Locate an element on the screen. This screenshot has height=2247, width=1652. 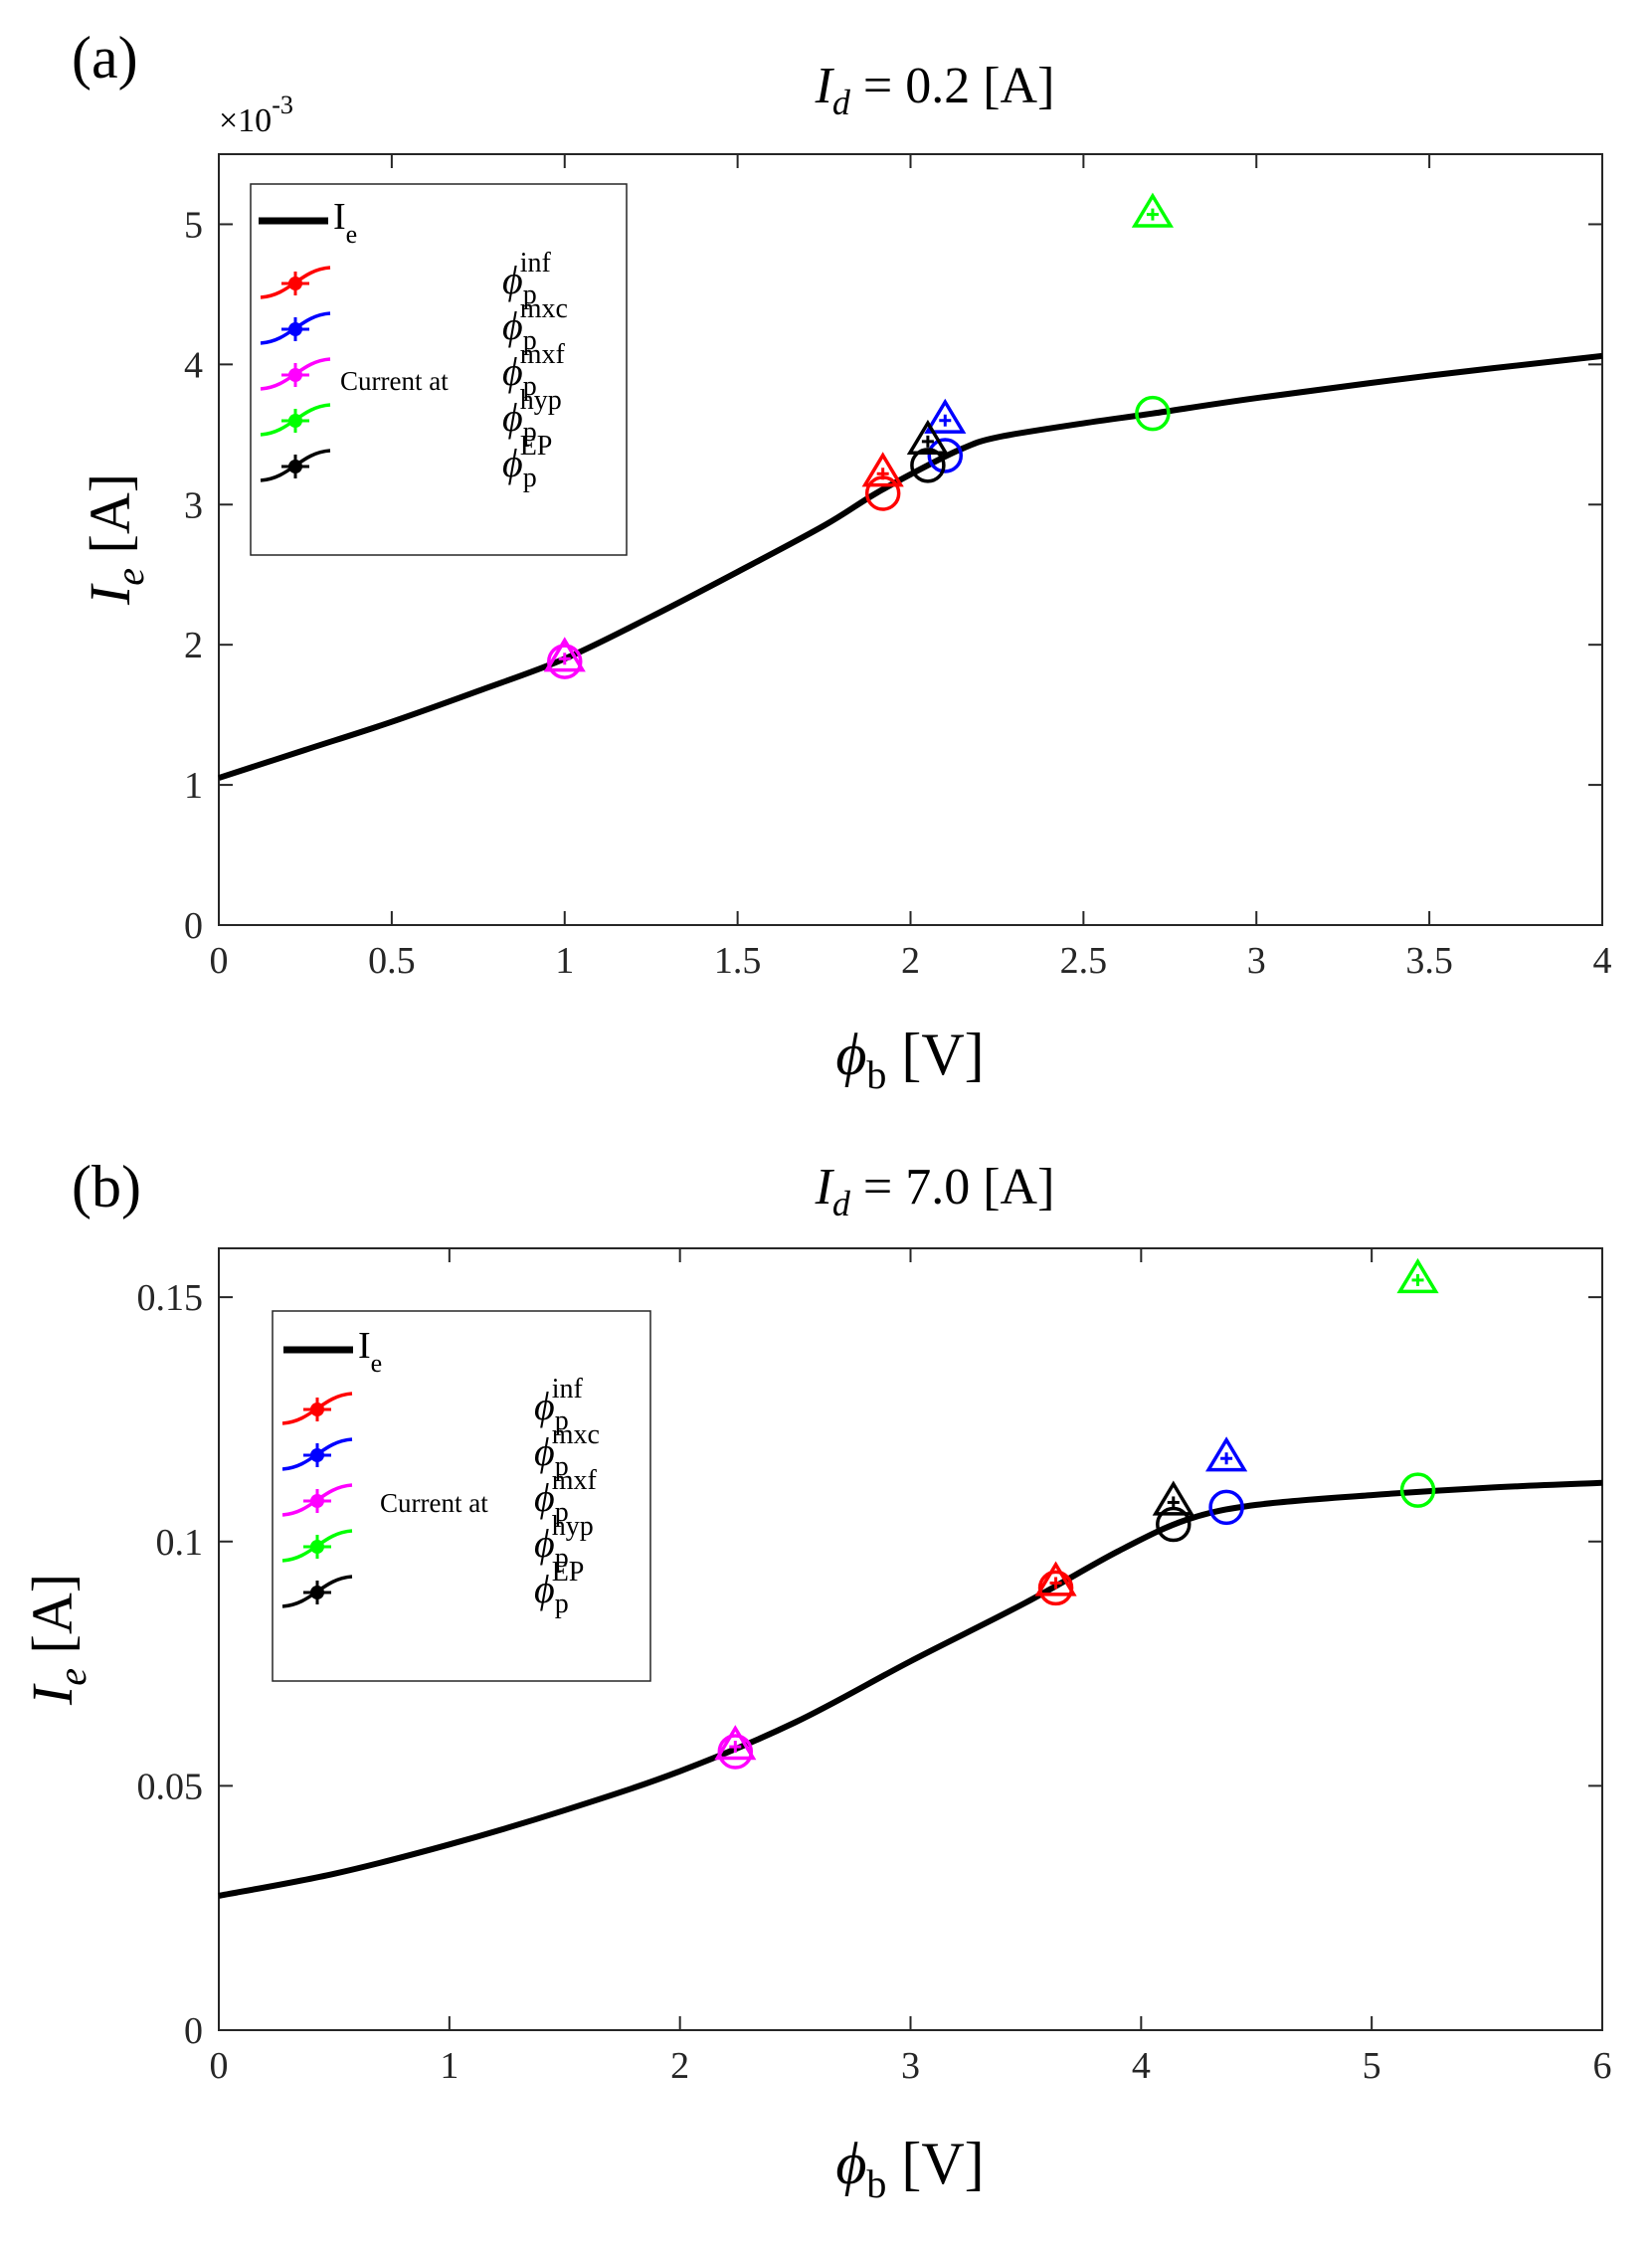
y-tick-label: 0.15 is located at coordinates (170, 1298).